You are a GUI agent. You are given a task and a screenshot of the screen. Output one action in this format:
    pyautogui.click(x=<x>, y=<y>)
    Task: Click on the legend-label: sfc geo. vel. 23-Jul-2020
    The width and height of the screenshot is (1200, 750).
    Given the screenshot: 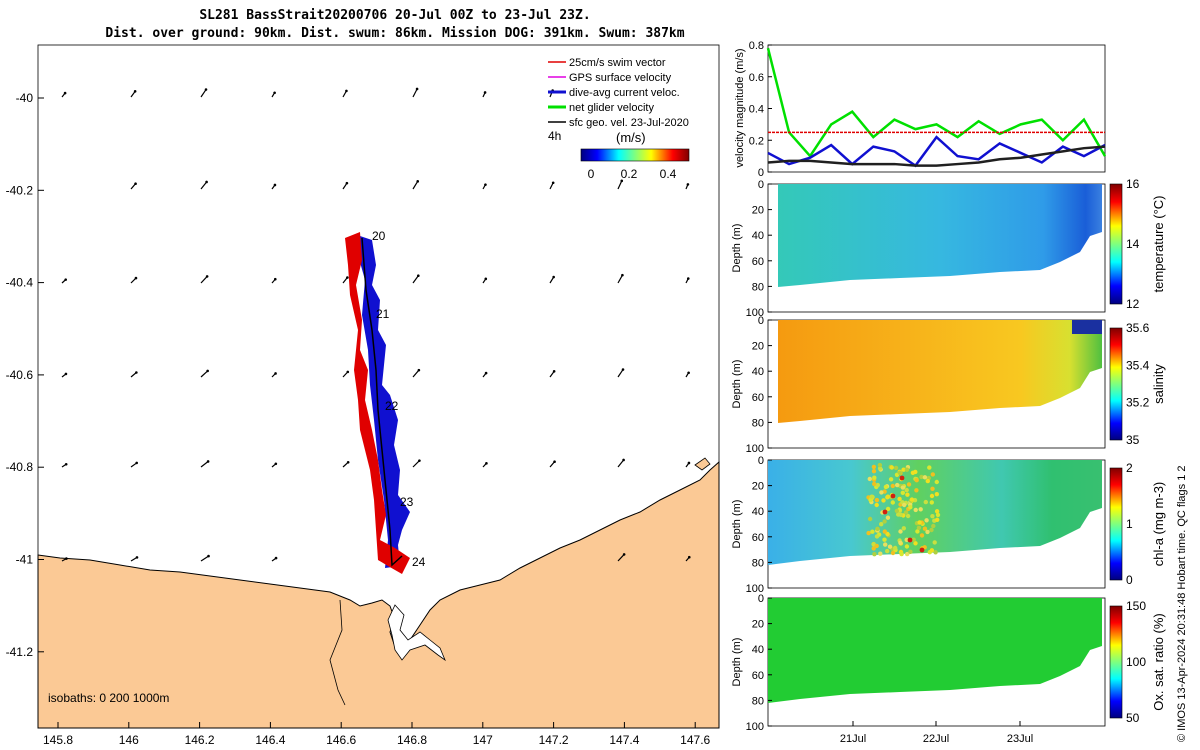 What is the action you would take?
    pyautogui.click(x=629, y=123)
    